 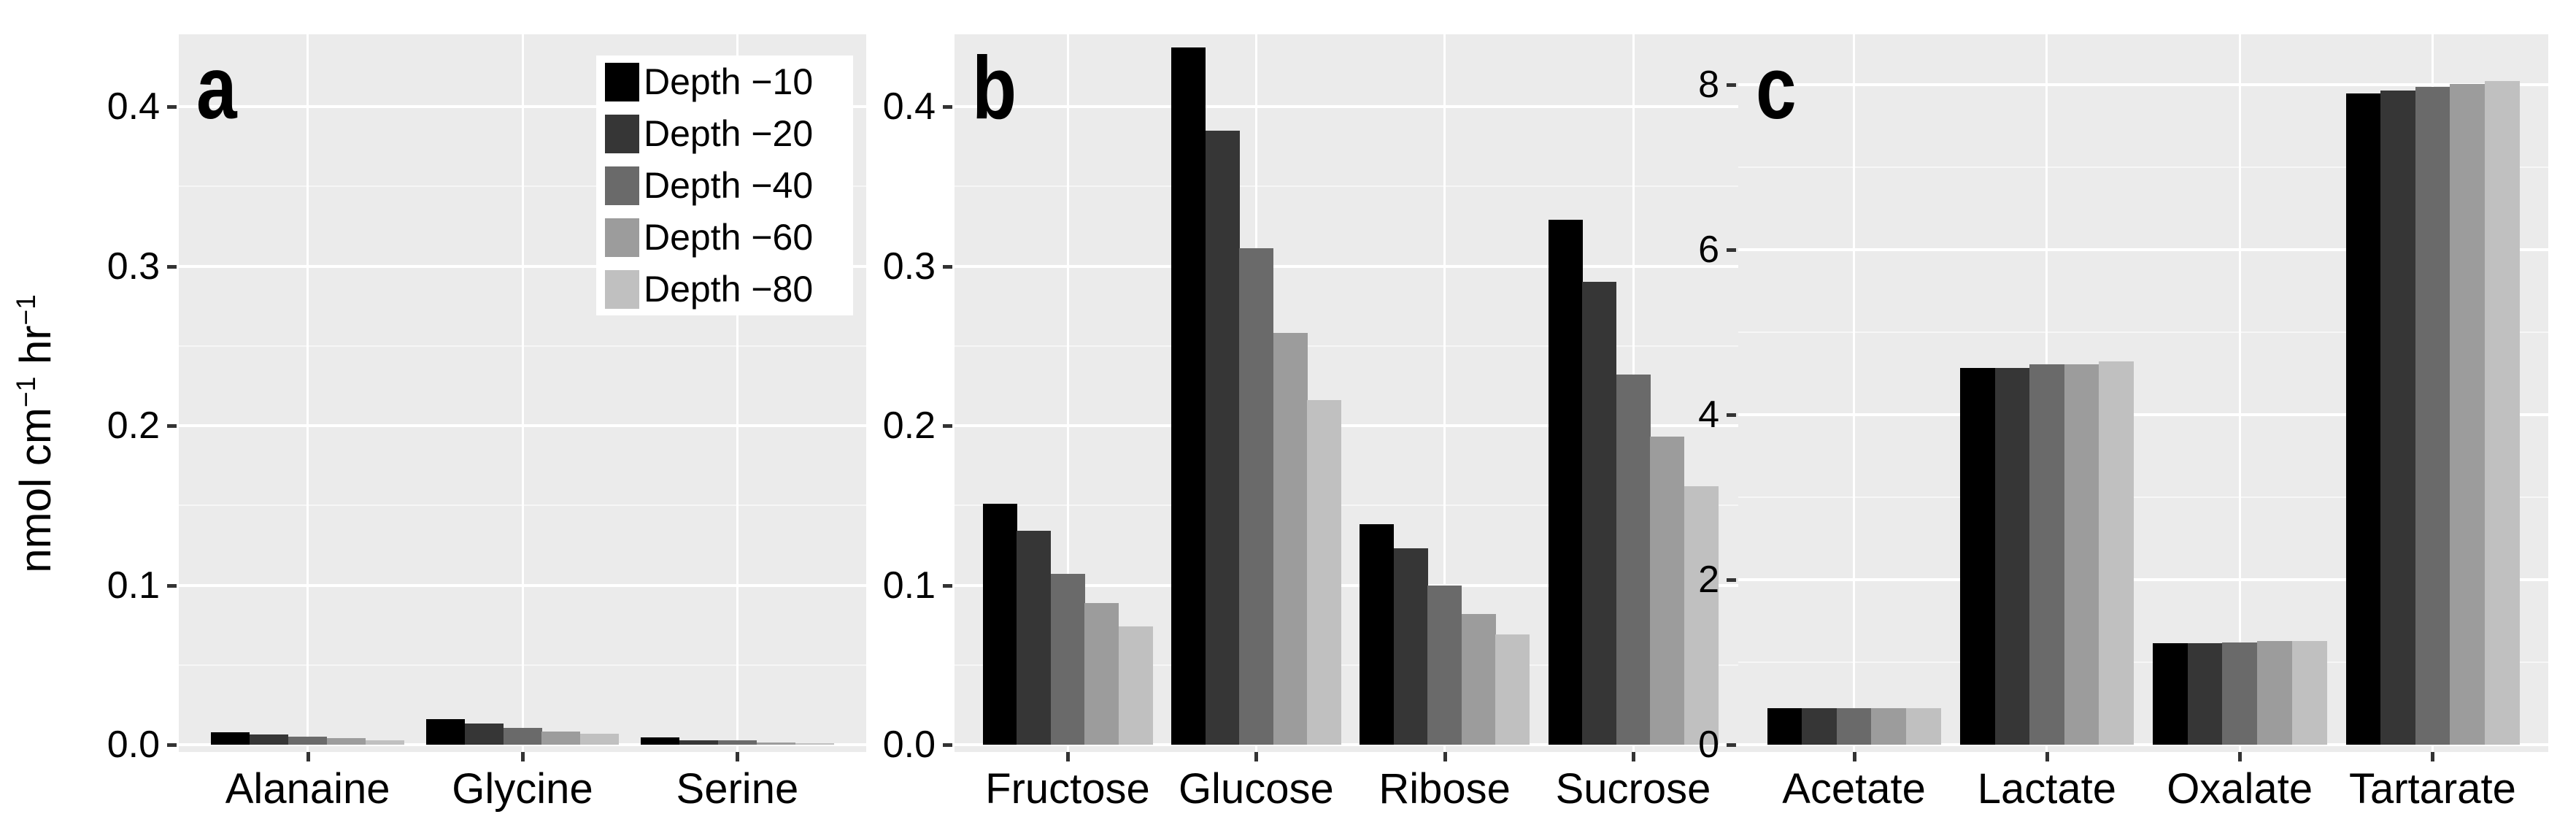 I want to click on legend-item-4: Depth −60, so click(x=724, y=238).